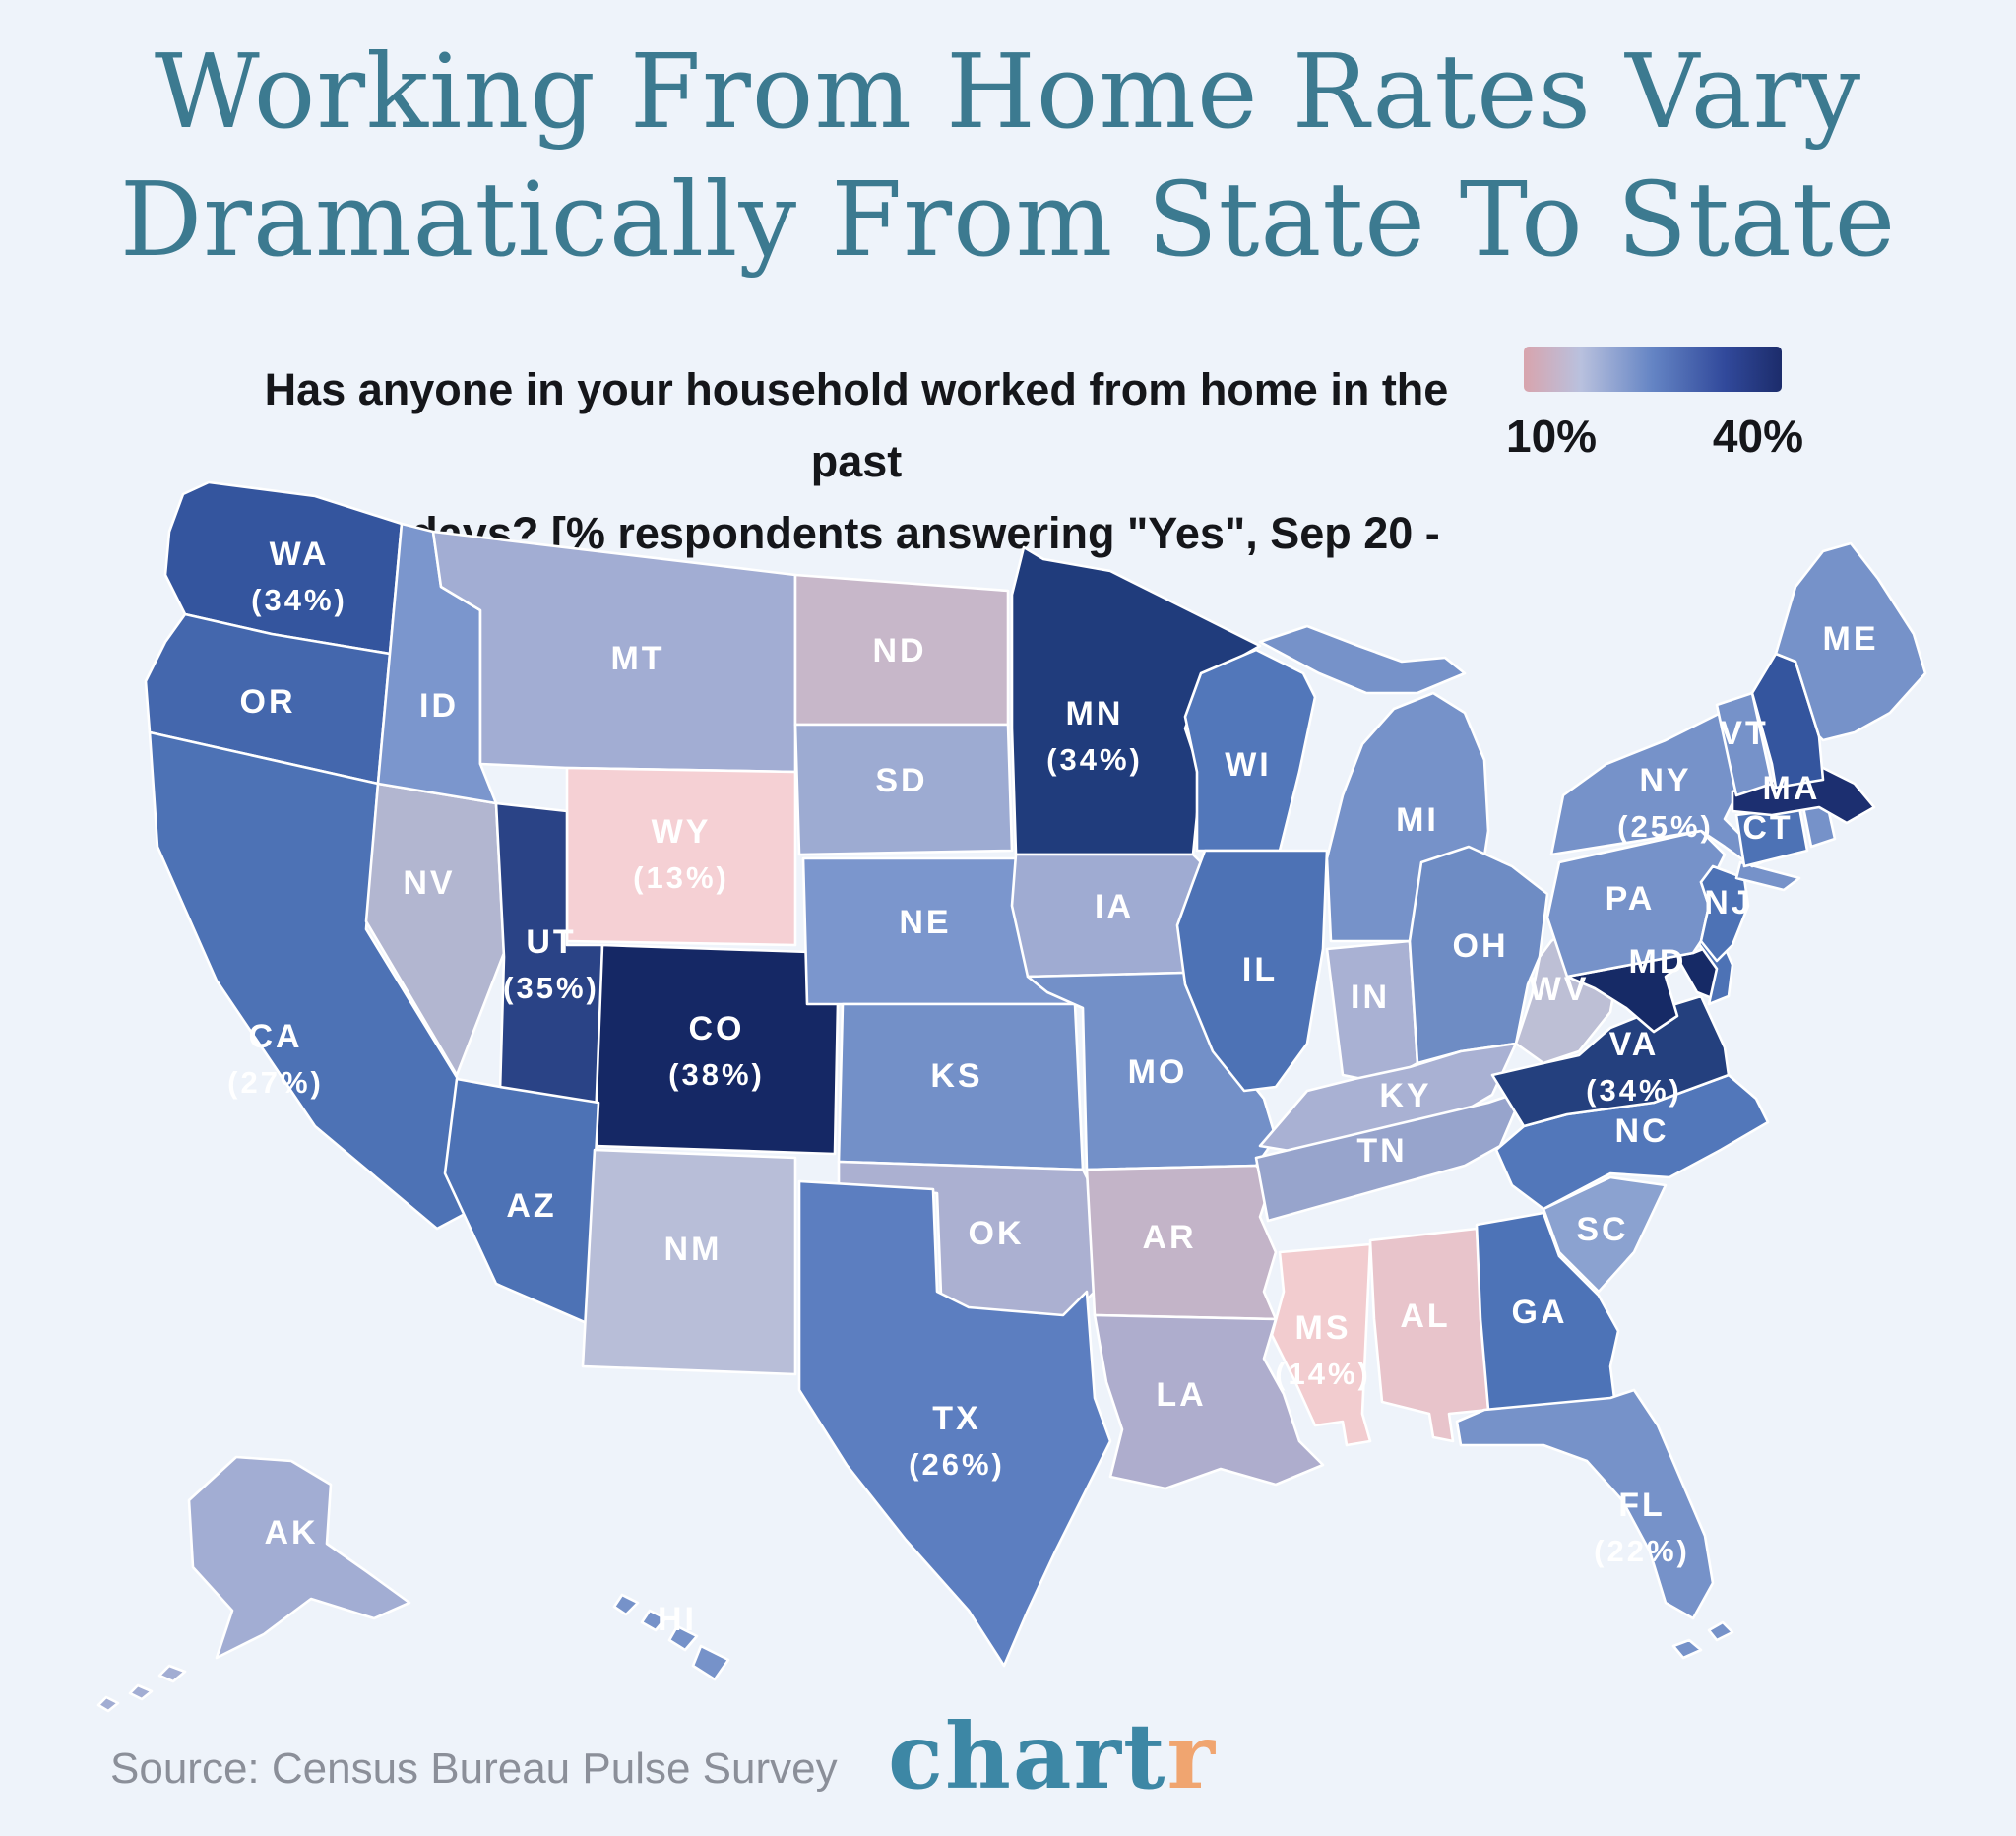  I want to click on state-SD, so click(903, 789).